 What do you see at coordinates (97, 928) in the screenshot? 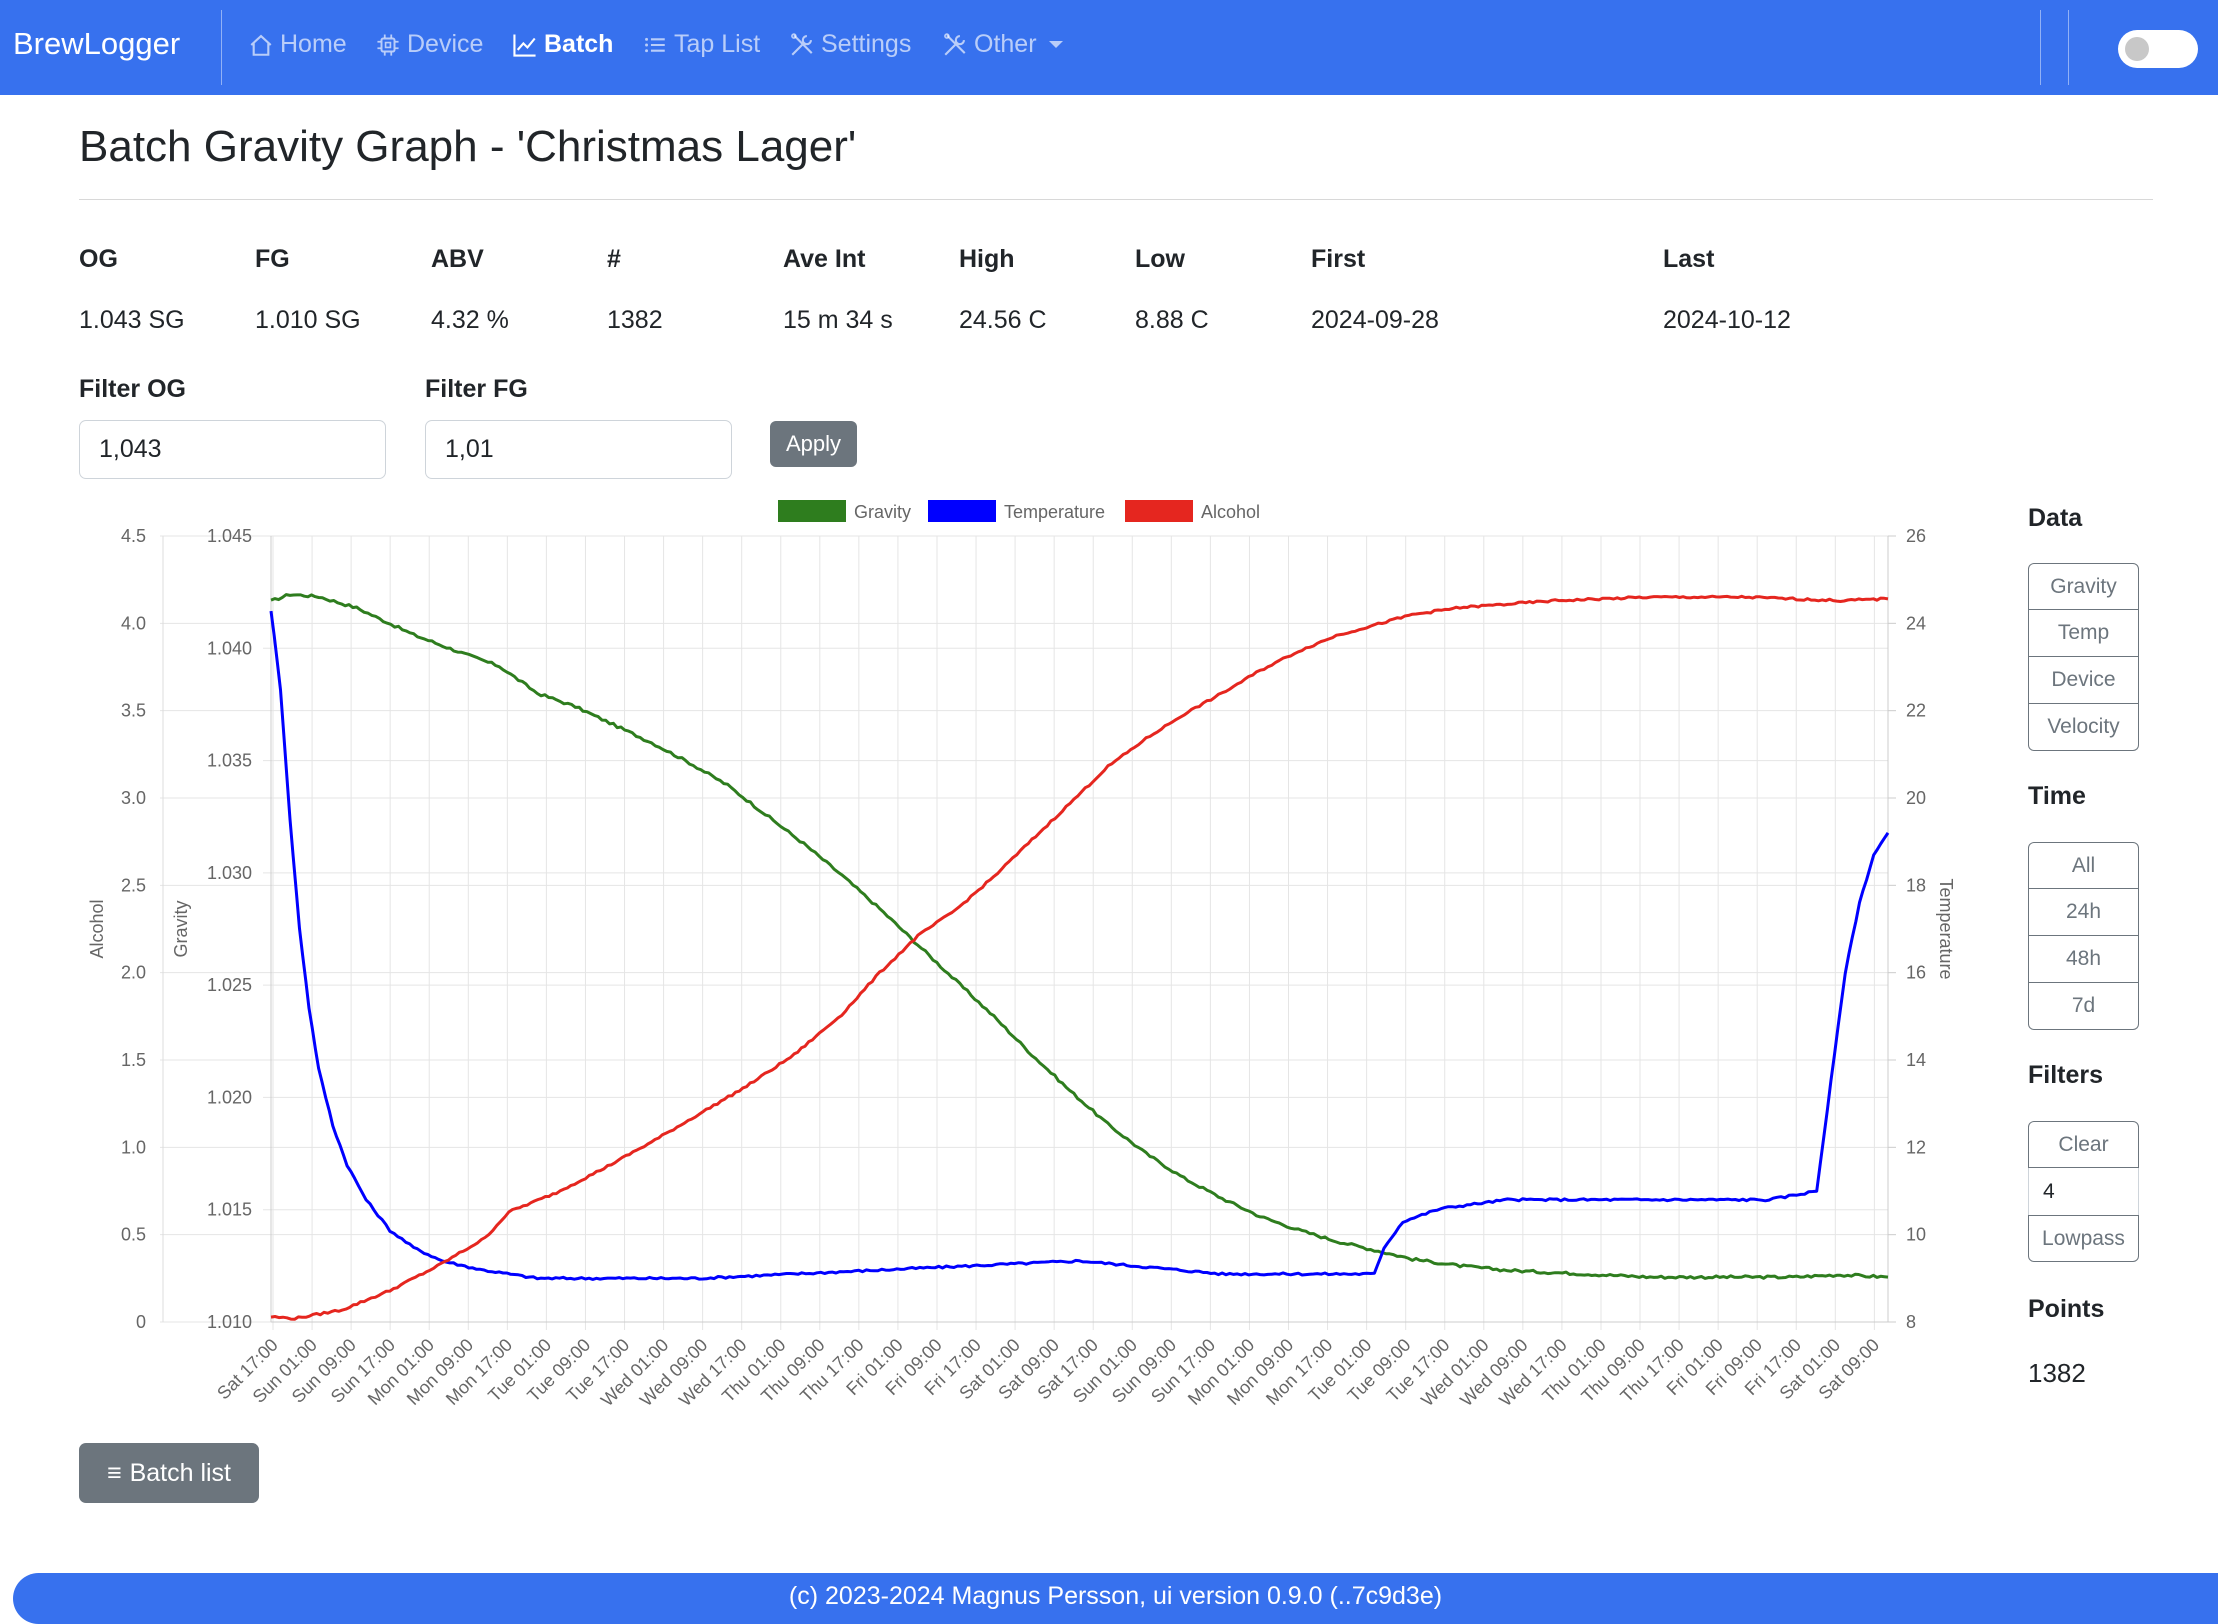
I see `alcohol-axis-title: Alcohol` at bounding box center [97, 928].